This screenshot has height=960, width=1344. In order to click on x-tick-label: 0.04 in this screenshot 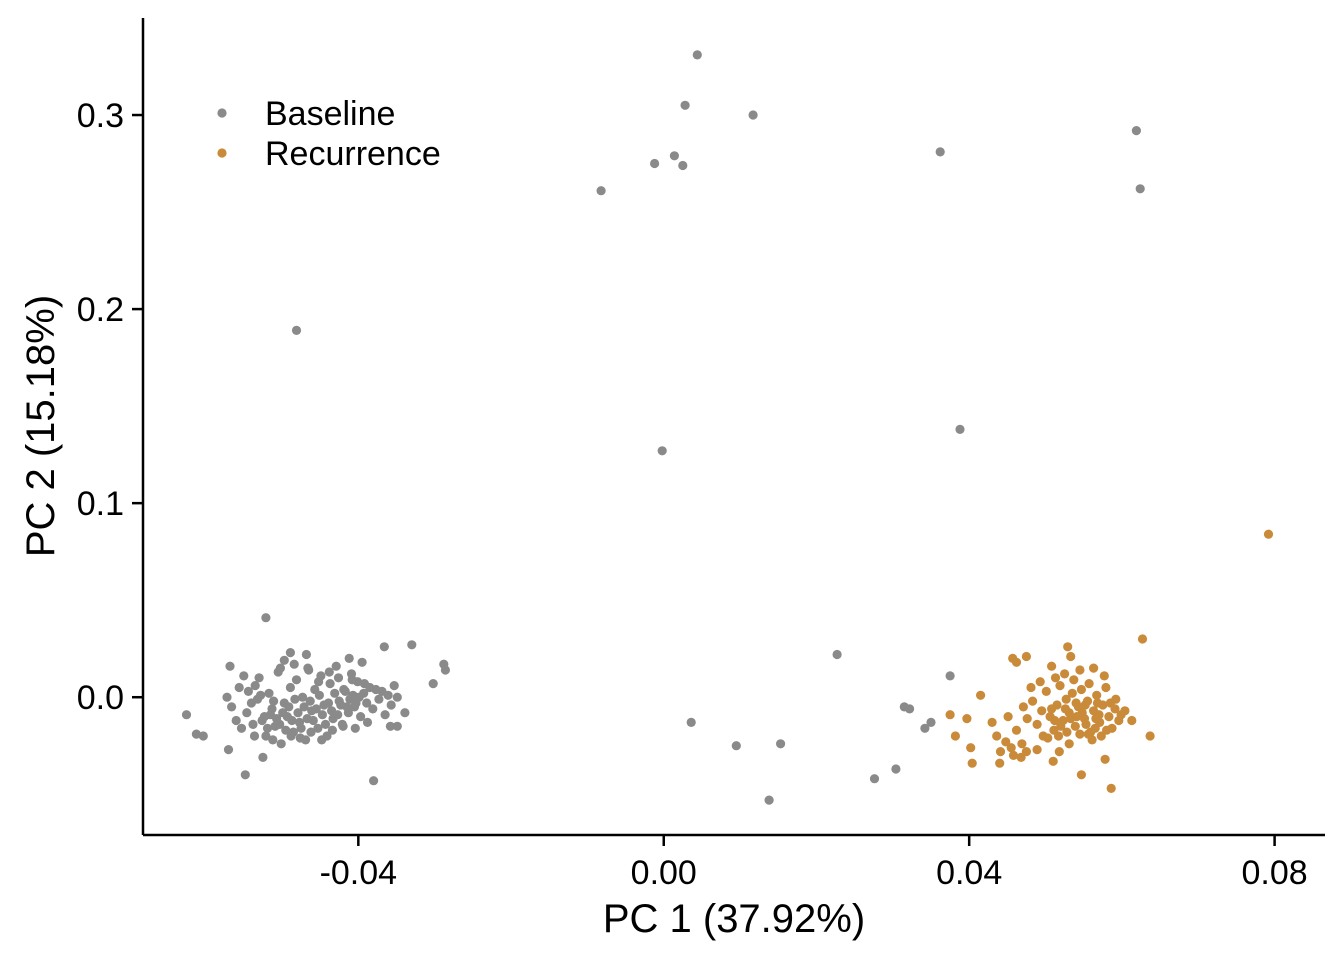, I will do `click(969, 873)`.